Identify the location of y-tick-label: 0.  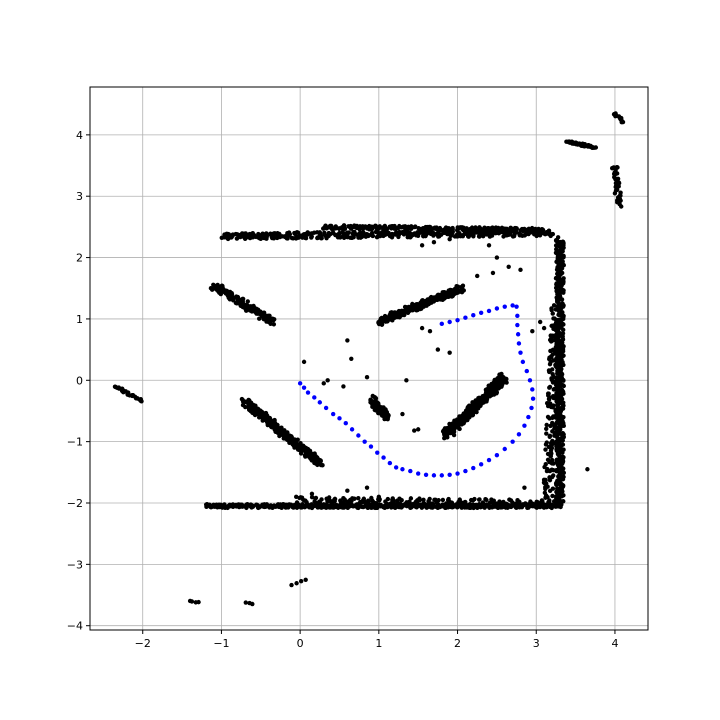
(79, 380).